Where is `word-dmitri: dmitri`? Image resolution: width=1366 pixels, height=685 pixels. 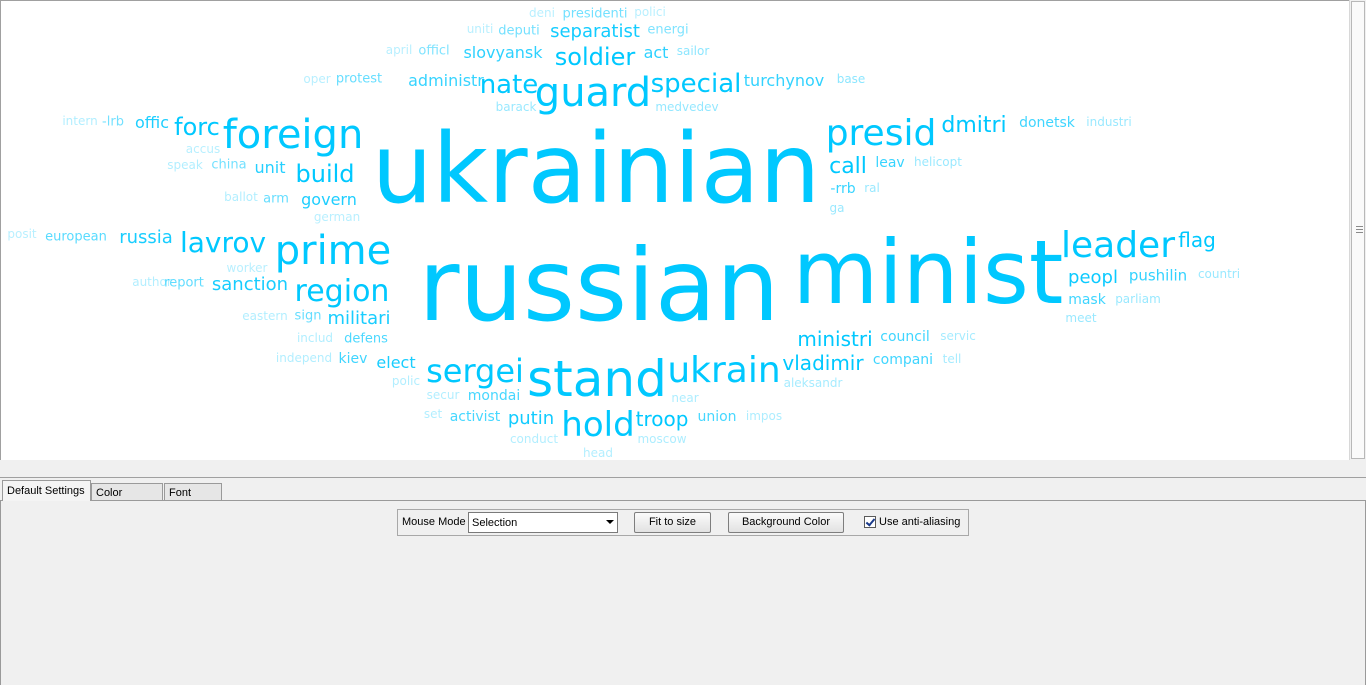 word-dmitri: dmitri is located at coordinates (974, 125).